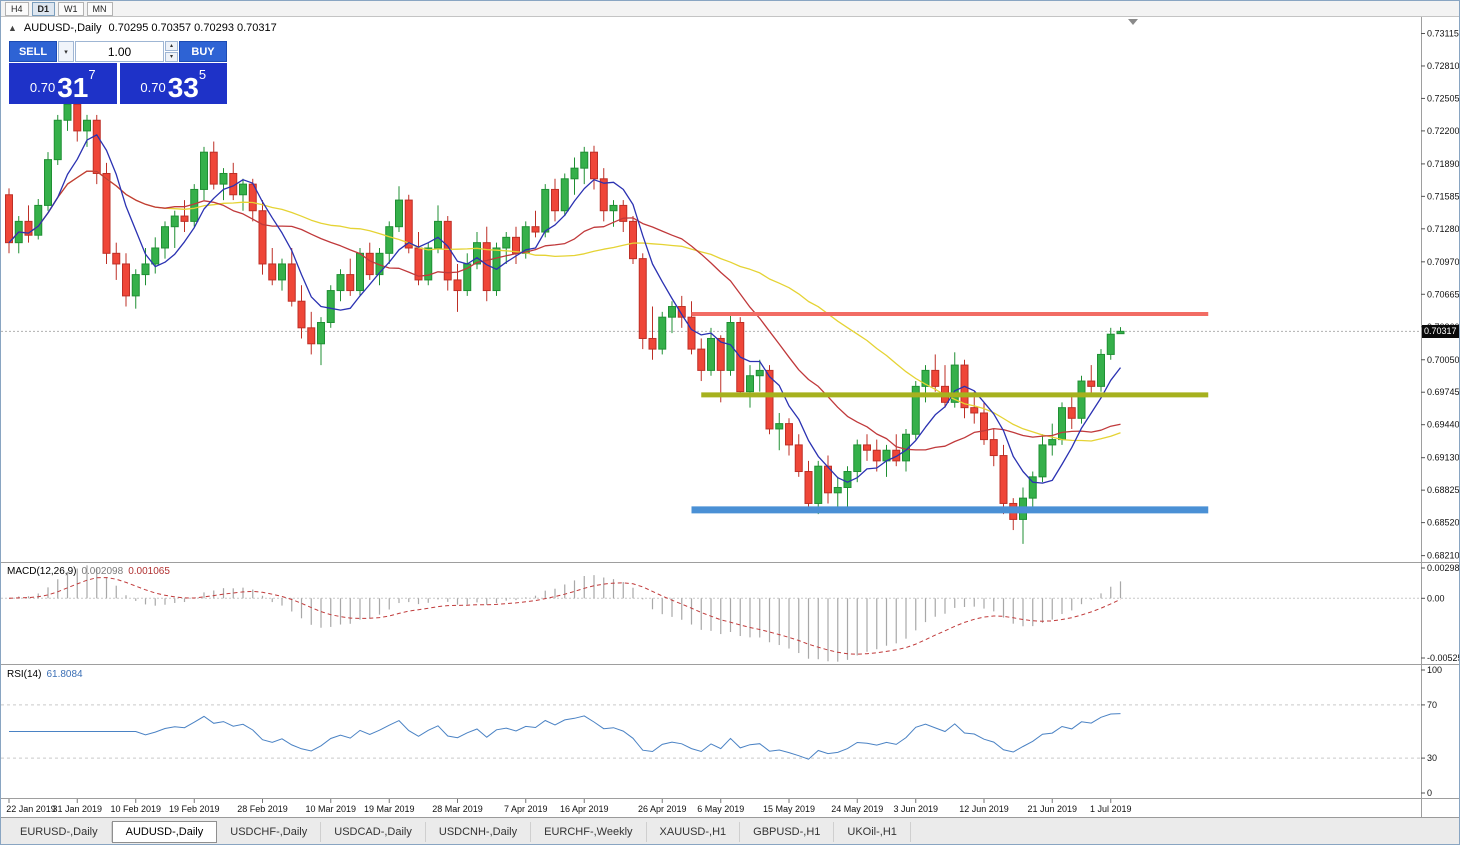 This screenshot has height=845, width=1460. I want to click on timeframe-button-w1: W1, so click(71, 8).